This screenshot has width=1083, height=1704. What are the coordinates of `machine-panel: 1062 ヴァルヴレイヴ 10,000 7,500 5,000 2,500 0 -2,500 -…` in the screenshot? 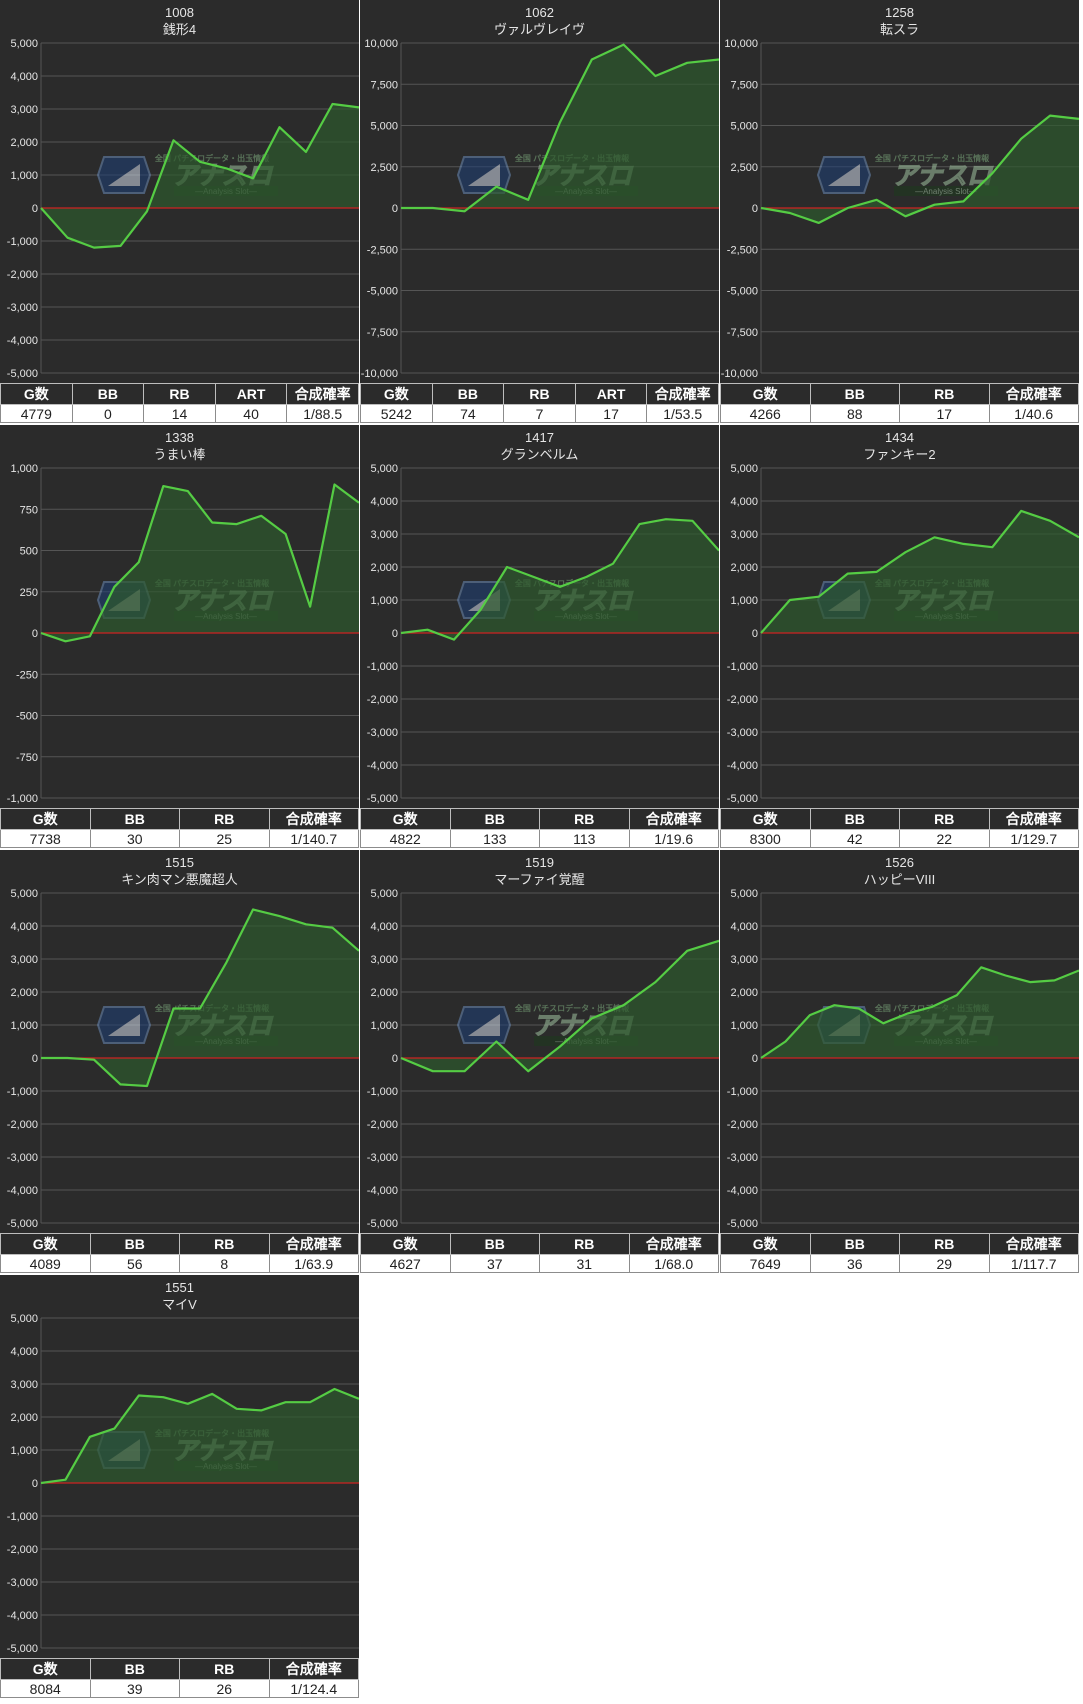 It's located at (539, 211).